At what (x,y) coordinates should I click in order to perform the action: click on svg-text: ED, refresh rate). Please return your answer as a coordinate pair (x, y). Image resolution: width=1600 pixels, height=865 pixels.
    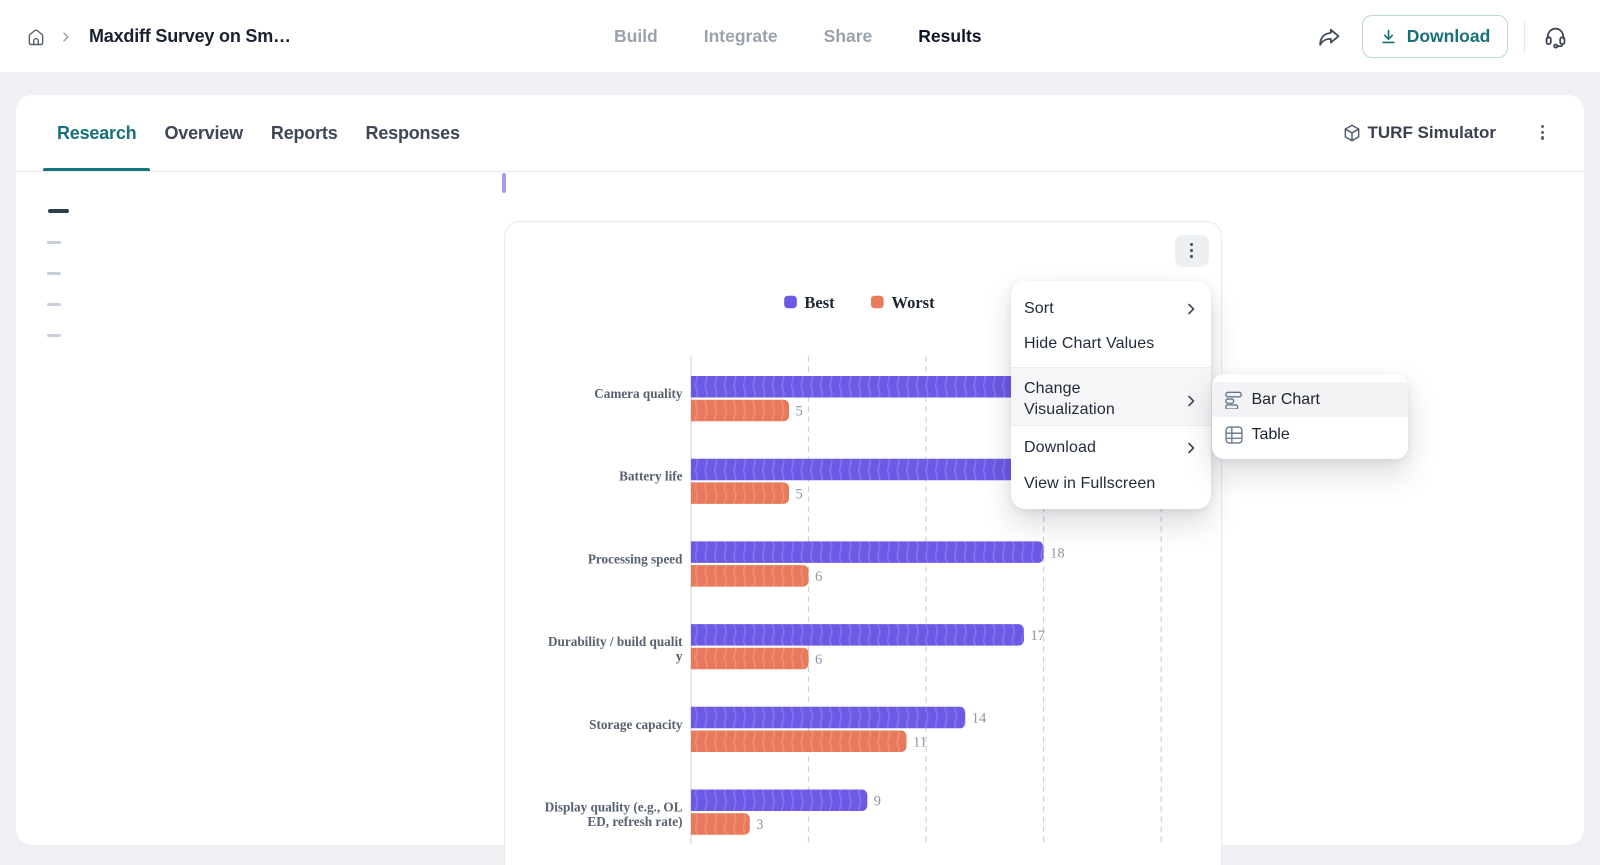
    Looking at the image, I should click on (634, 821).